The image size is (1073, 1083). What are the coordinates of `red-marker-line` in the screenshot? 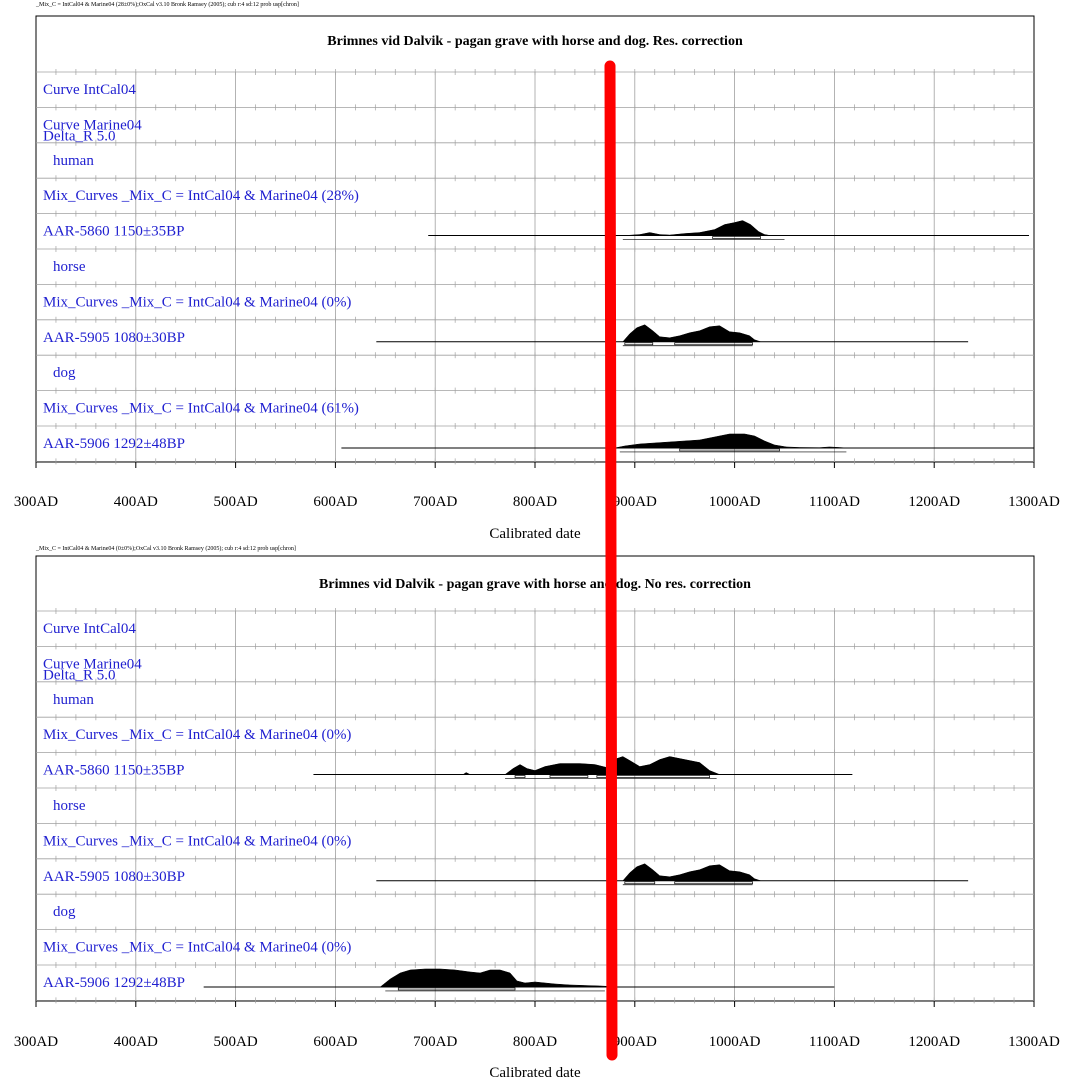 It's located at (611, 560).